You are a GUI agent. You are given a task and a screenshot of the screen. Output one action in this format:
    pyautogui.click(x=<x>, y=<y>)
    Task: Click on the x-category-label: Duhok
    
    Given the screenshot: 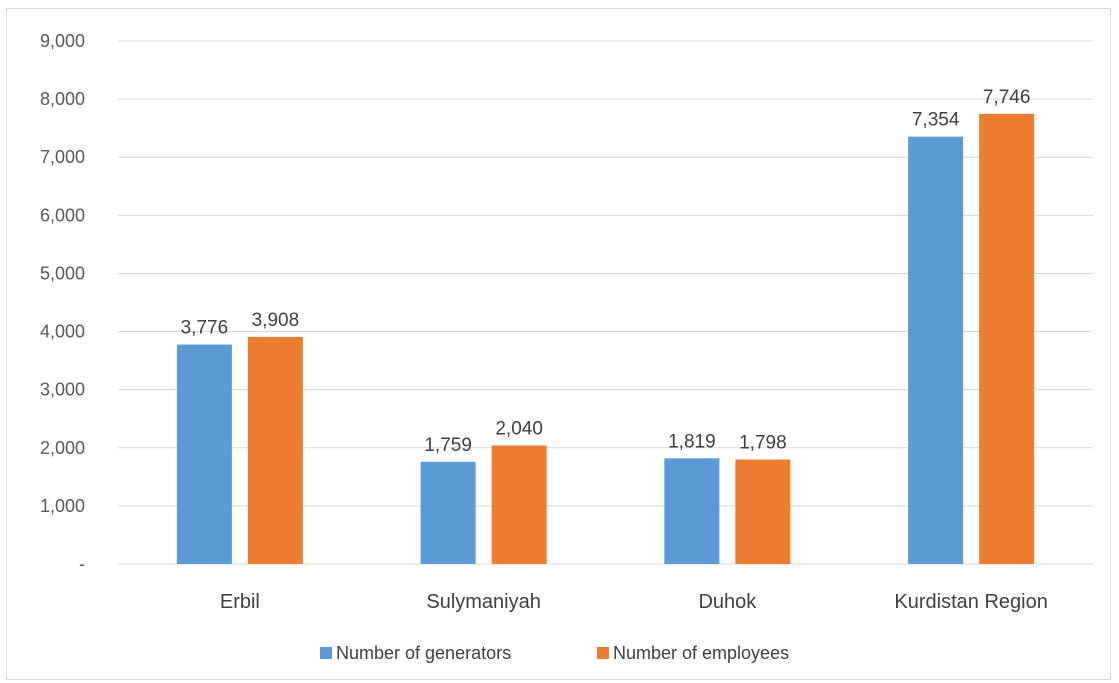 What is the action you would take?
    pyautogui.click(x=727, y=602)
    